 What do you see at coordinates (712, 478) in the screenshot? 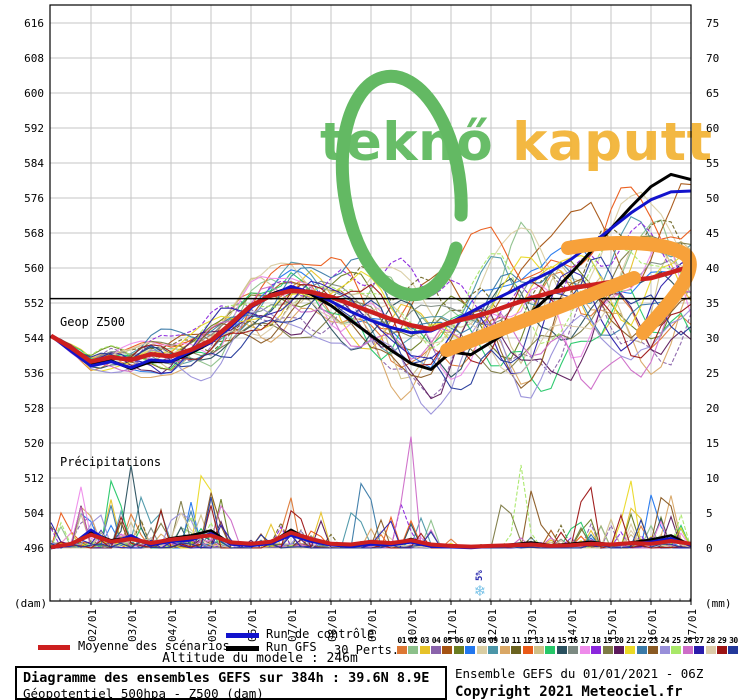
I see `right-axis-tick: 10` at bounding box center [712, 478].